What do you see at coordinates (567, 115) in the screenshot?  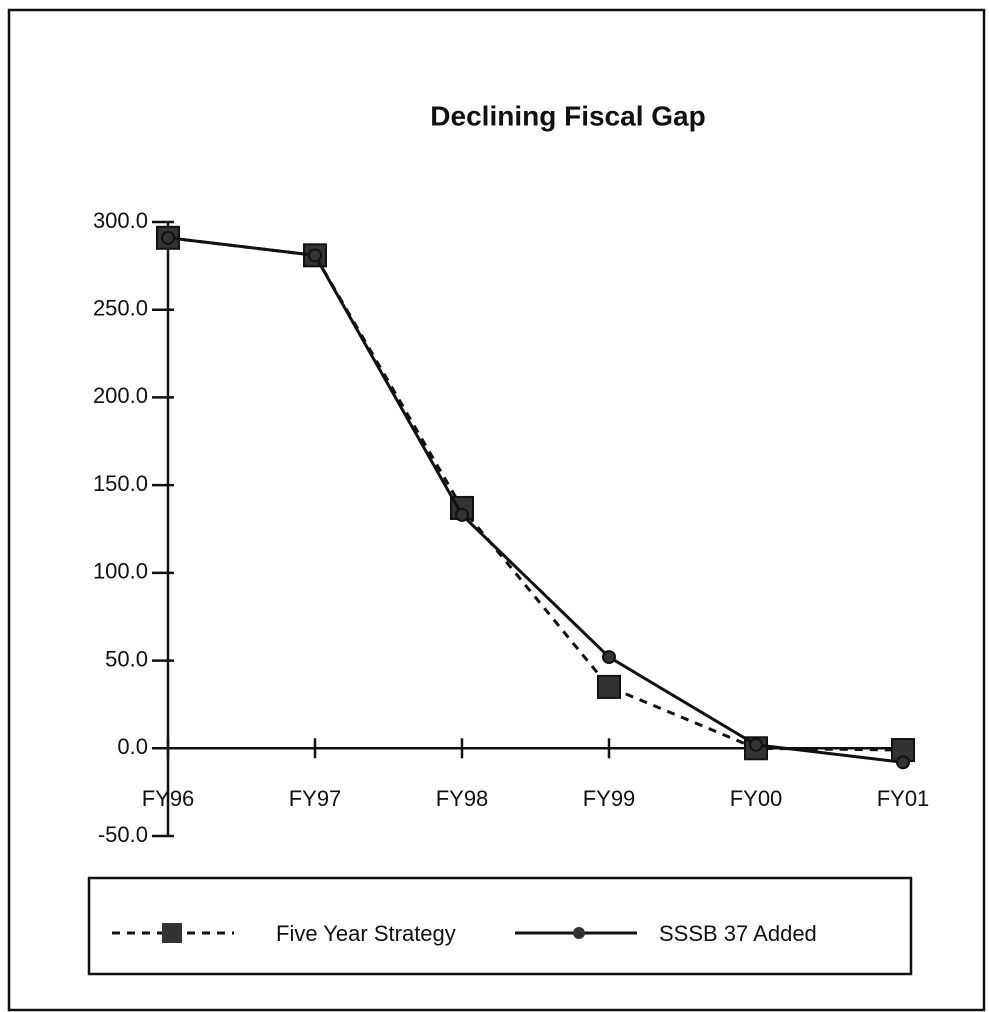 I see `chart-title: Declining Fiscal Gap` at bounding box center [567, 115].